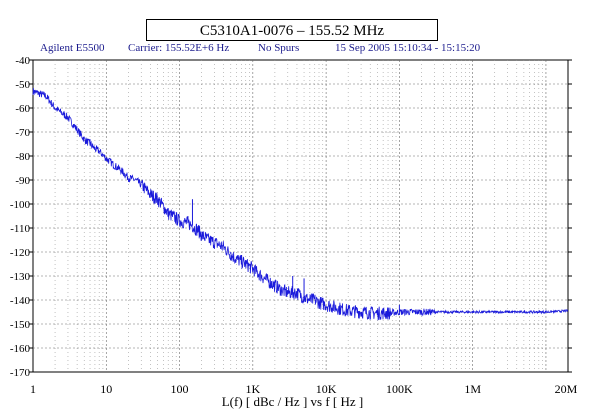 This screenshot has width=592, height=410. Describe the element at coordinates (326, 389) in the screenshot. I see `x-tick-label: 10K` at that location.